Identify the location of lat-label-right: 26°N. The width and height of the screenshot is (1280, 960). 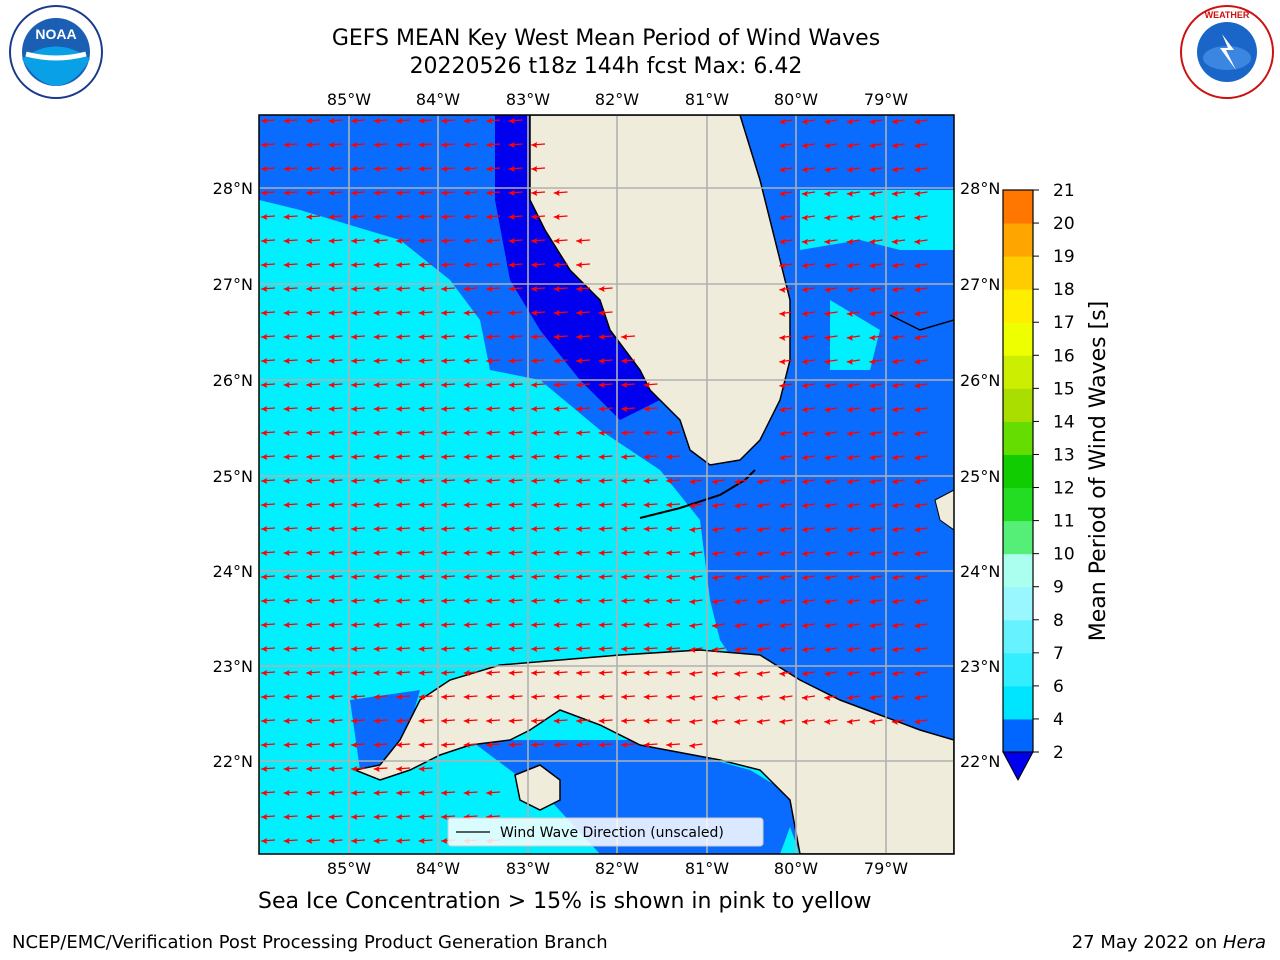
(980, 380).